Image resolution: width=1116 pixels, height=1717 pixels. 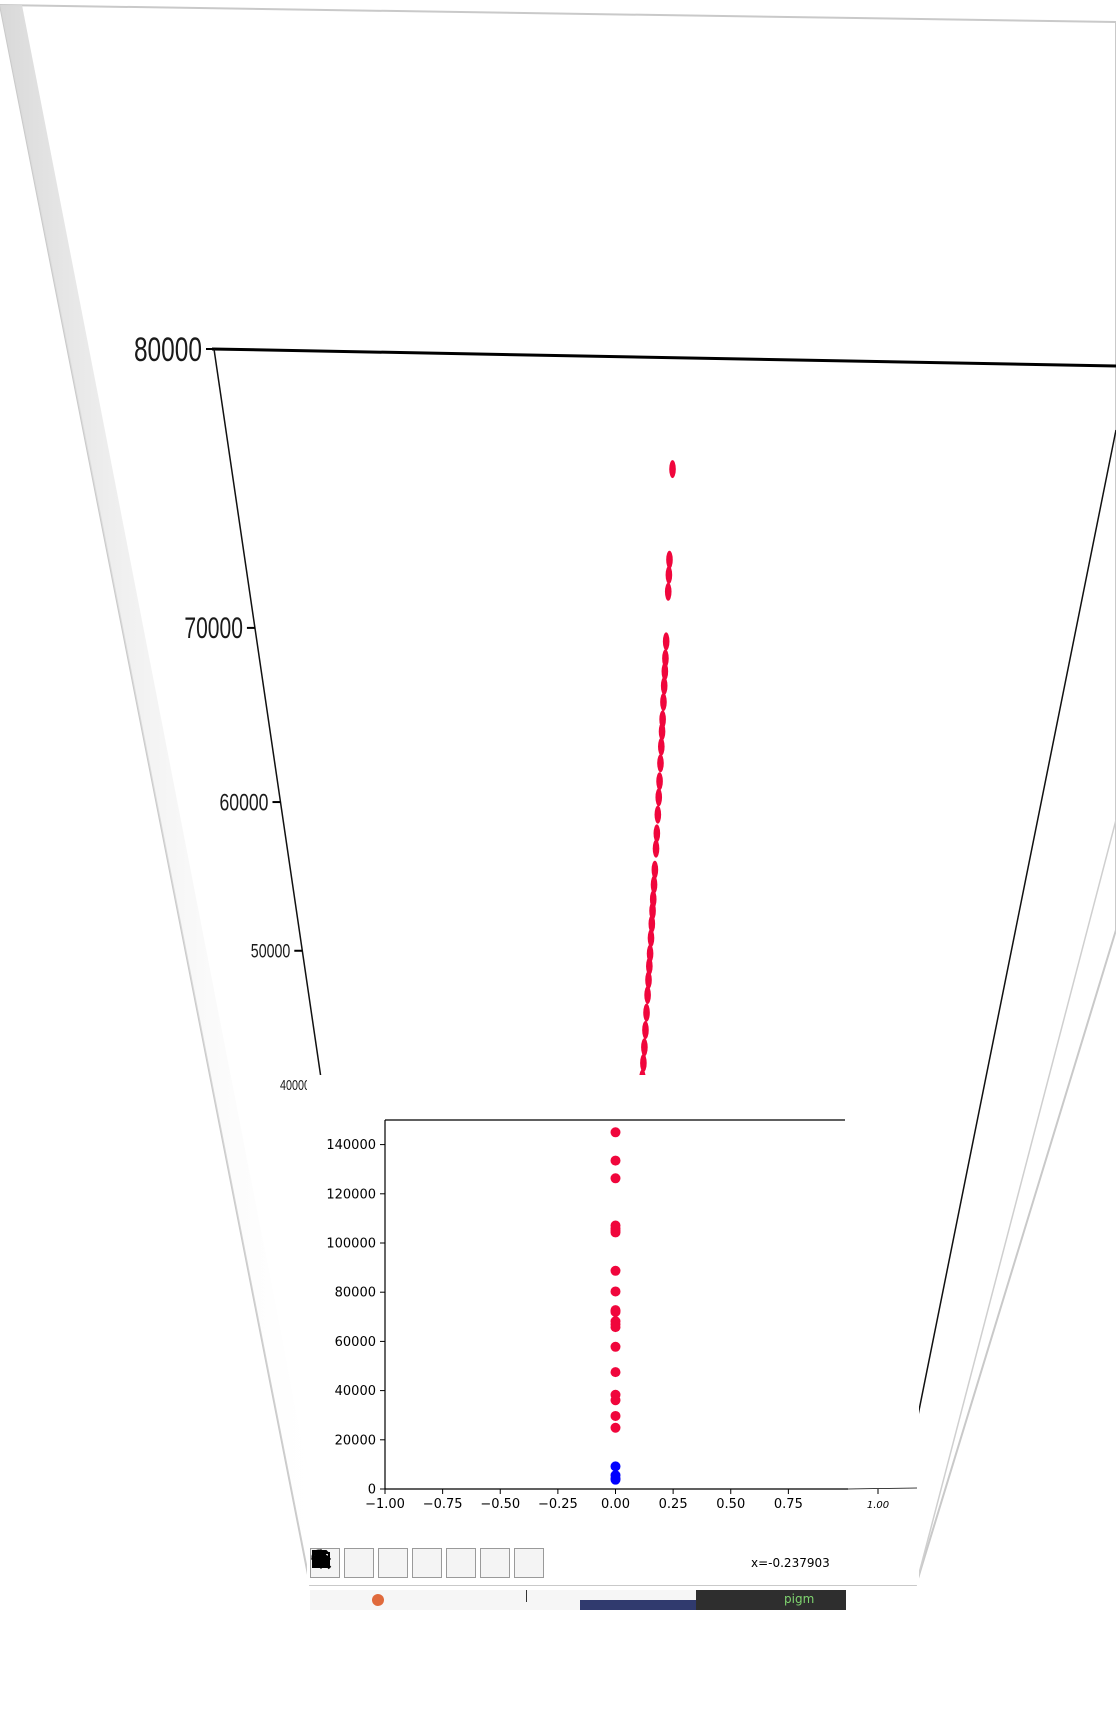 I want to click on x-tick-label: 0.00, so click(x=615, y=1504).